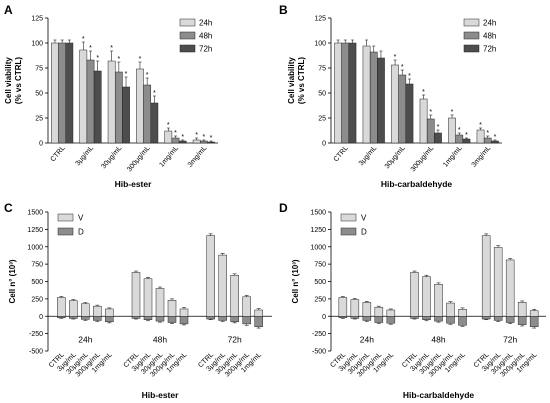 The width and height of the screenshot is (550, 403). I want to click on y-axis-label-line: Cell n° (10³), so click(295, 281).